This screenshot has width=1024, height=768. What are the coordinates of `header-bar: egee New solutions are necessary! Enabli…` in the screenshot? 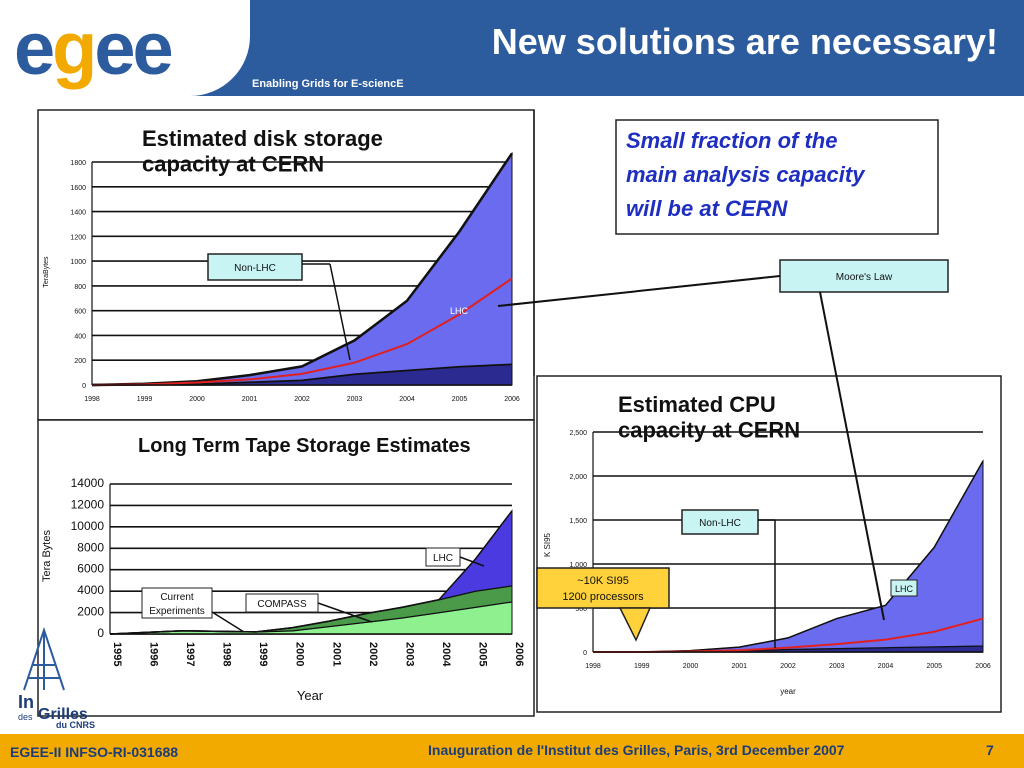 It's located at (512, 48).